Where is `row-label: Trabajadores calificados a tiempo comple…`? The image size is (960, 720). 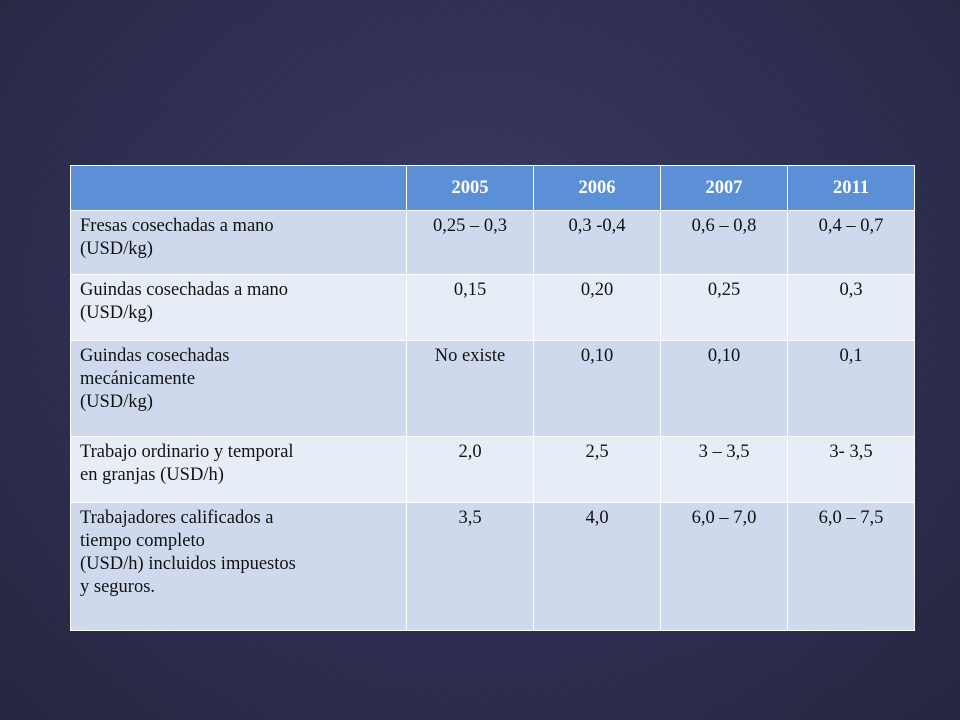 row-label: Trabajadores calificados a tiempo comple… is located at coordinates (238, 566).